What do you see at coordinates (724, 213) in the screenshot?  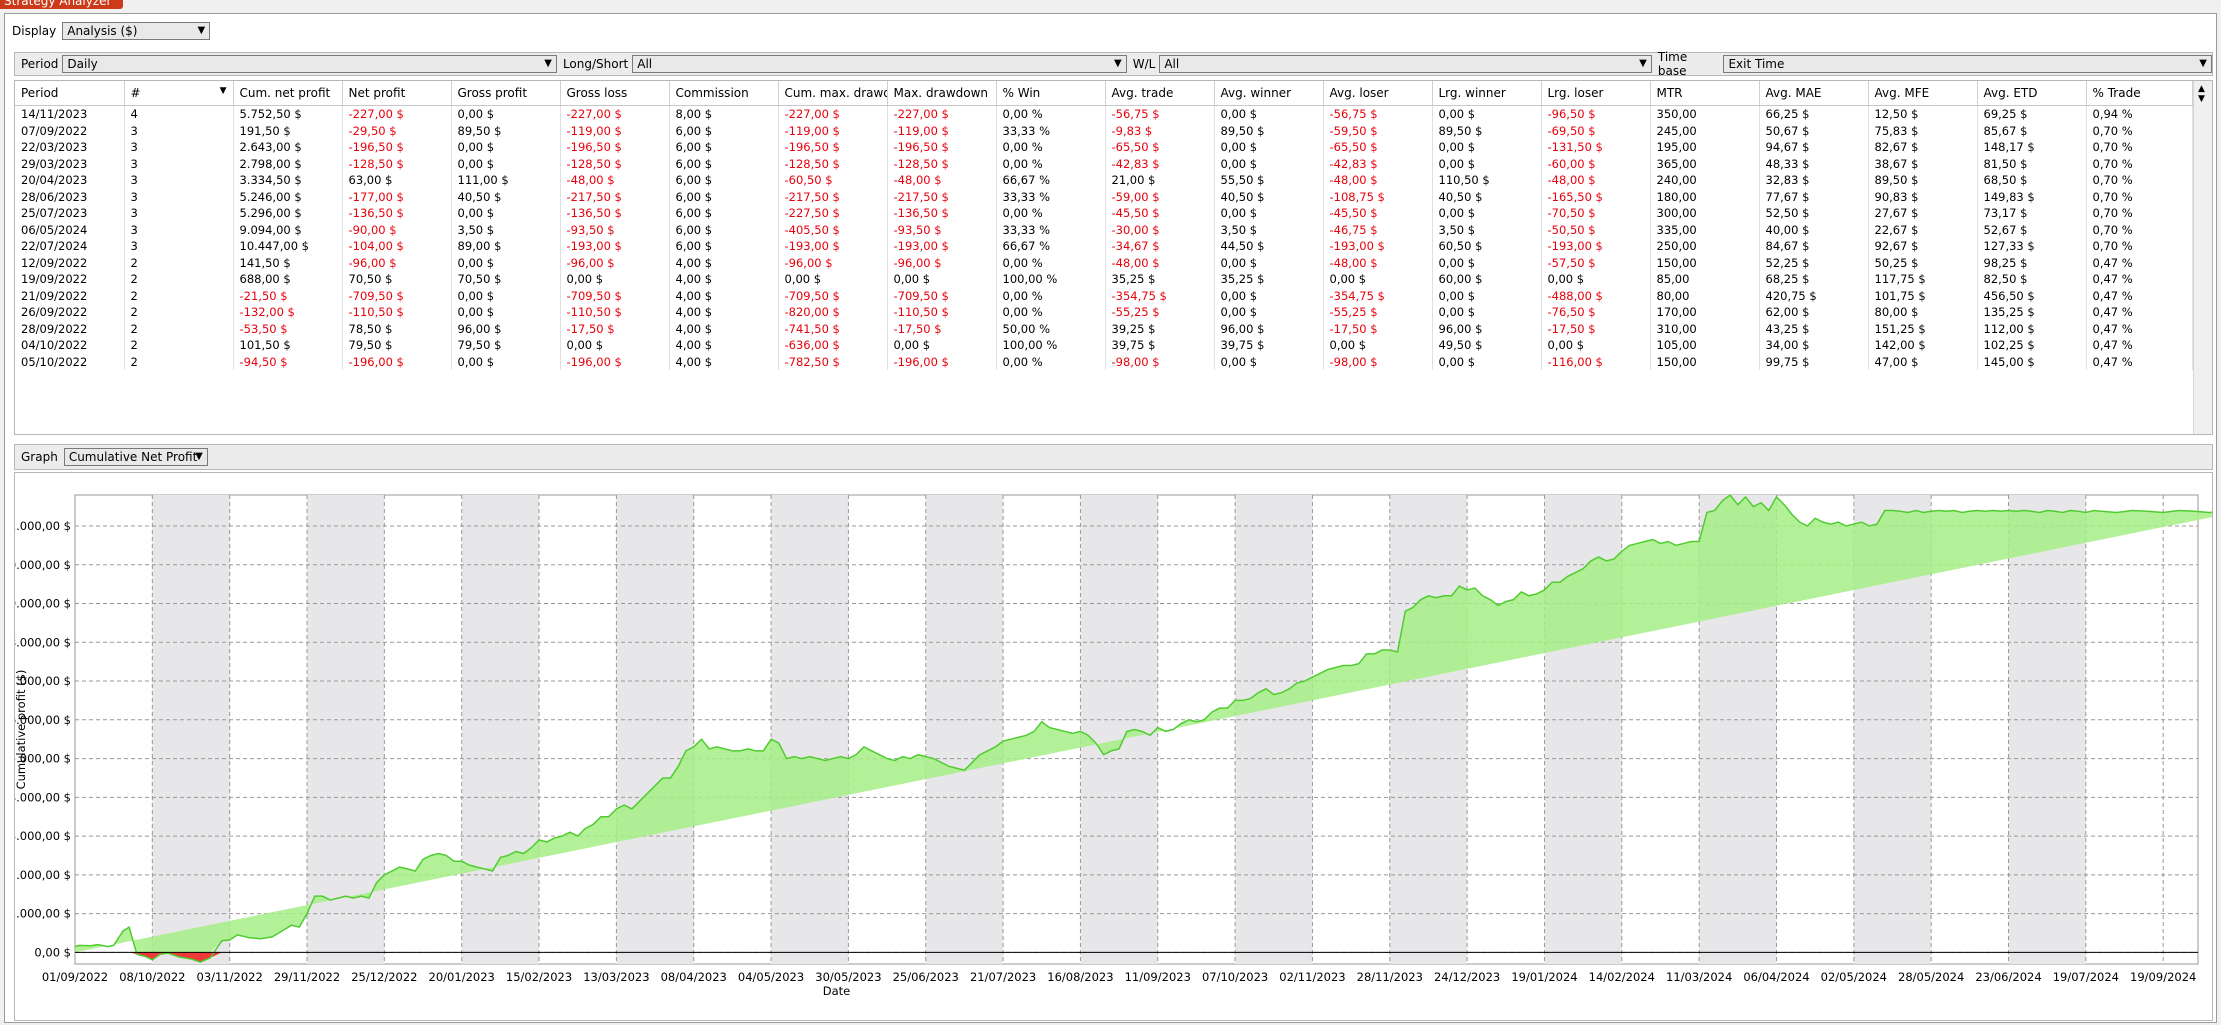 I see `table-cell: 6,00 $` at bounding box center [724, 213].